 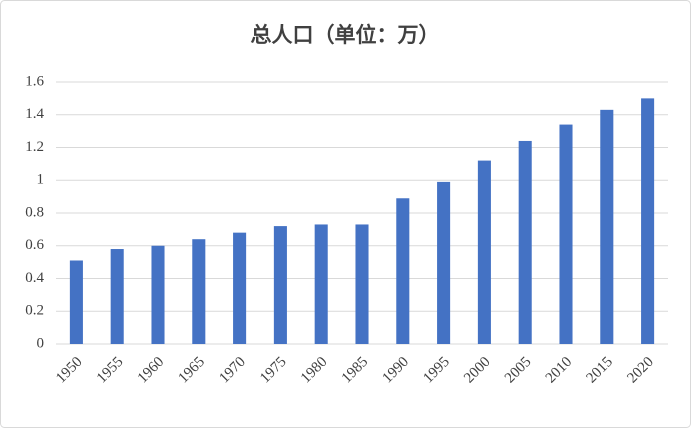 What do you see at coordinates (34, 147) in the screenshot?
I see `y-tick-label: 1.2` at bounding box center [34, 147].